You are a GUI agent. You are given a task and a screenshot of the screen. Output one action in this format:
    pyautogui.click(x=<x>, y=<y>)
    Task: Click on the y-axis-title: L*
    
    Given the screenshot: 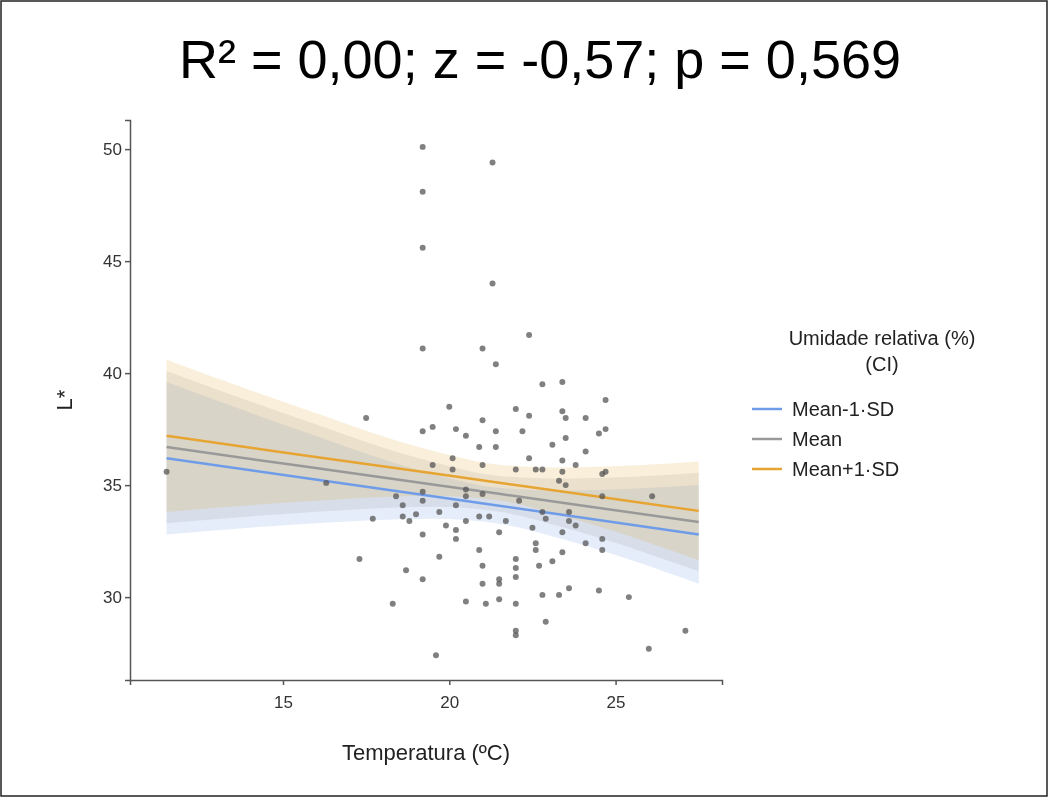 What is the action you would take?
    pyautogui.click(x=64, y=400)
    